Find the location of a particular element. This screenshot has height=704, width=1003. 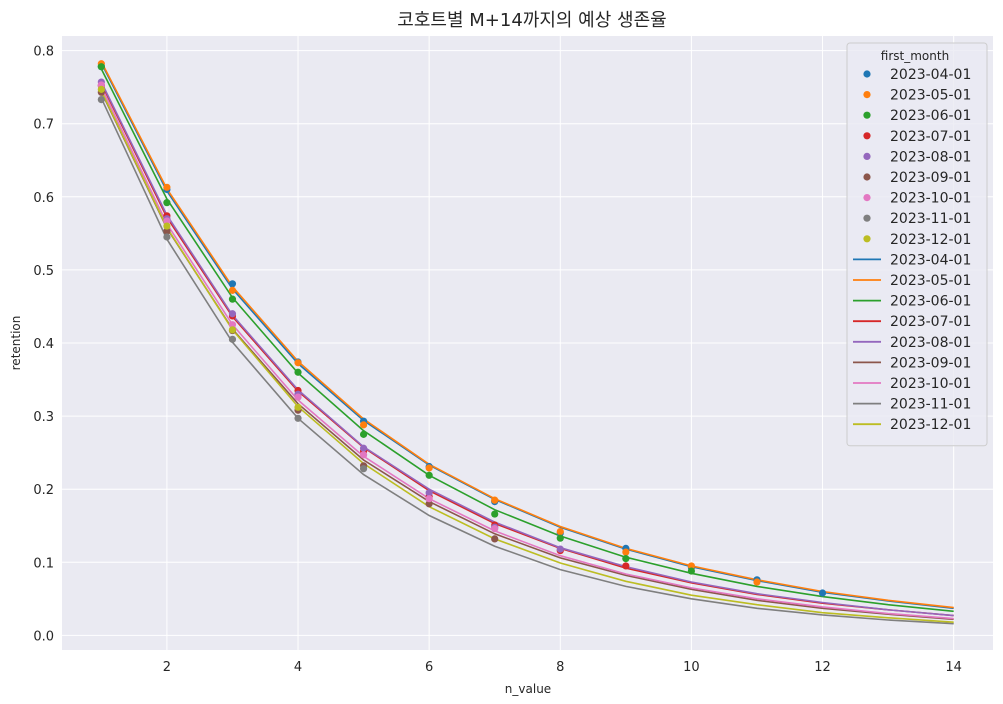

legend-box is located at coordinates (917, 244).